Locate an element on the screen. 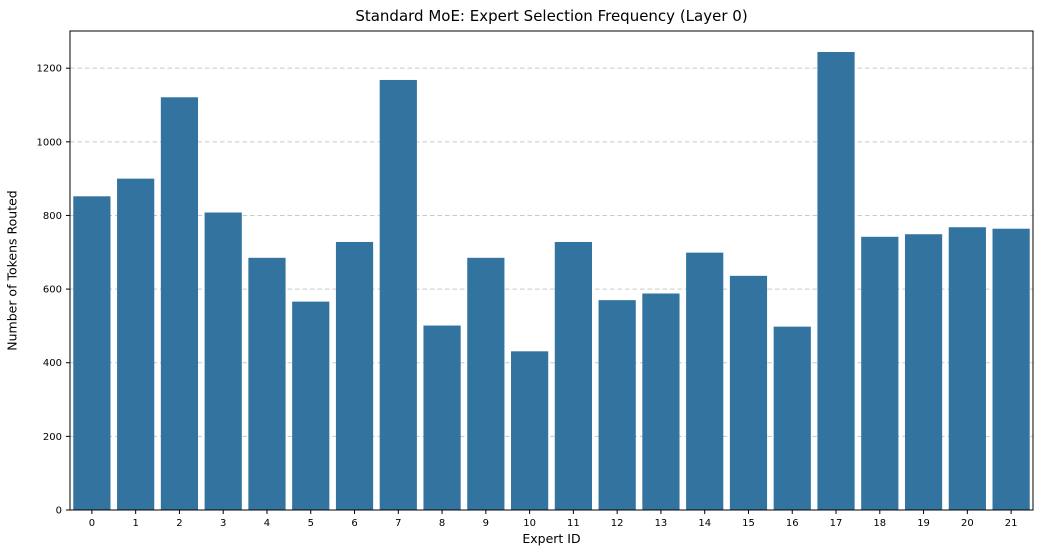 Image resolution: width=1042 pixels, height=559 pixels. x-tick-label: 3 is located at coordinates (223, 523).